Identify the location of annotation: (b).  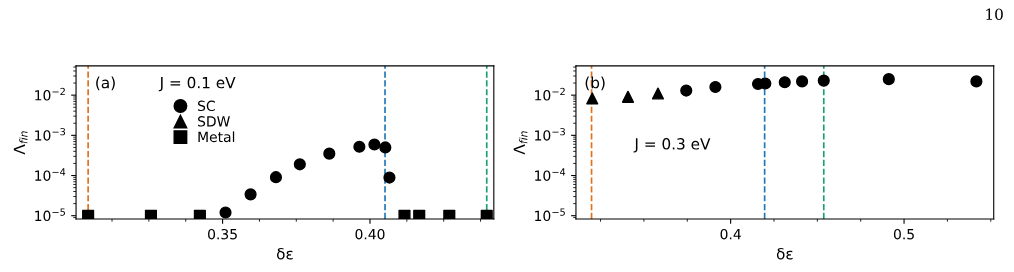
(595, 83).